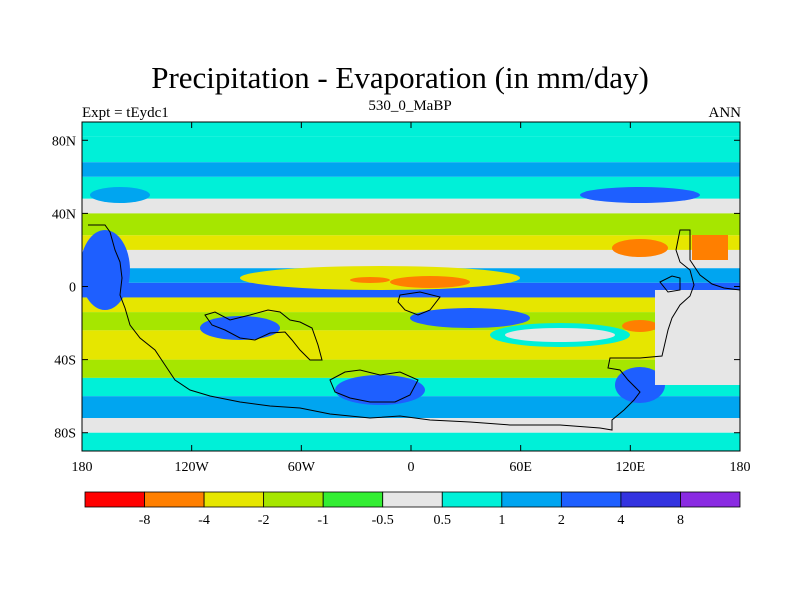  What do you see at coordinates (383, 520) in the screenshot?
I see `colorbar-label: -0.5` at bounding box center [383, 520].